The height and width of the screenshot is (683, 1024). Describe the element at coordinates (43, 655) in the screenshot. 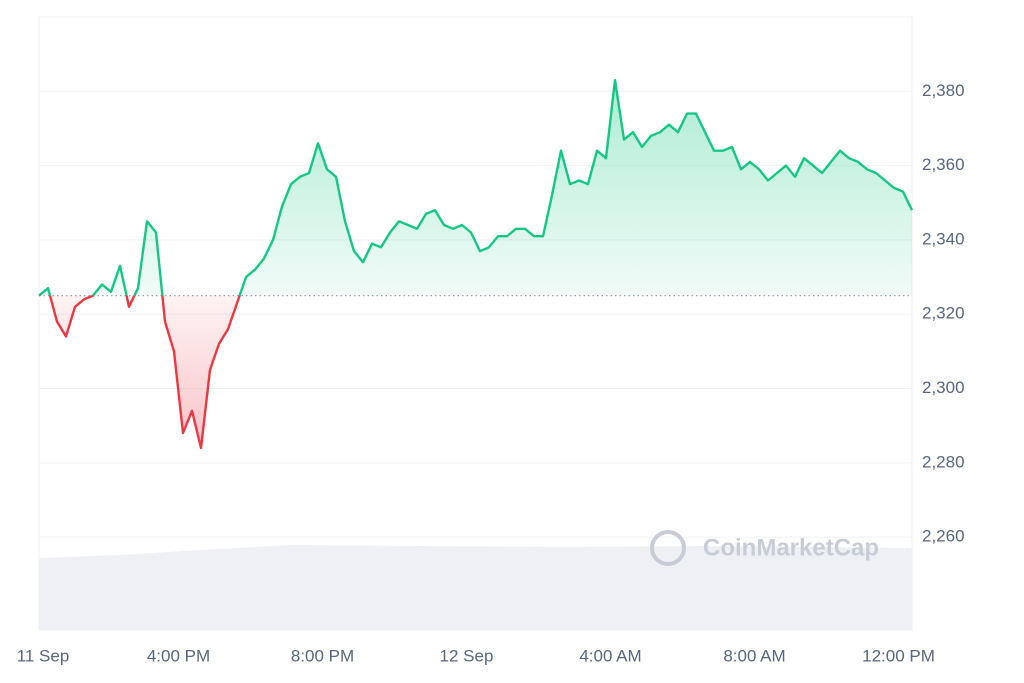

I see `x-tick-label: 11 Sep` at that location.